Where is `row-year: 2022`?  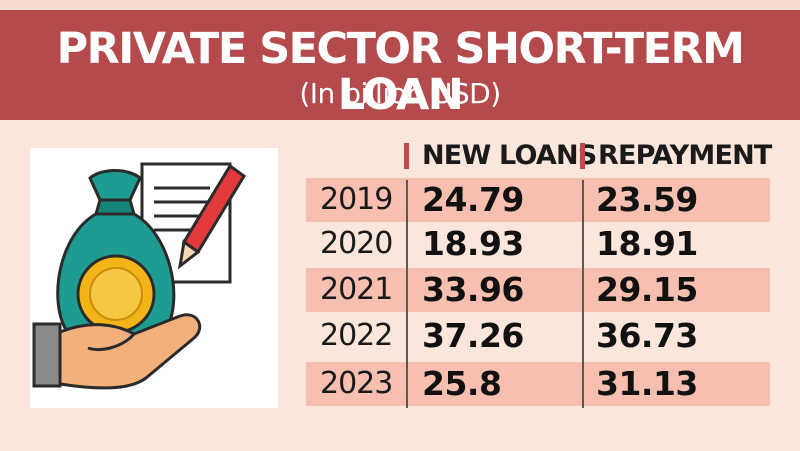 row-year: 2022 is located at coordinates (356, 335).